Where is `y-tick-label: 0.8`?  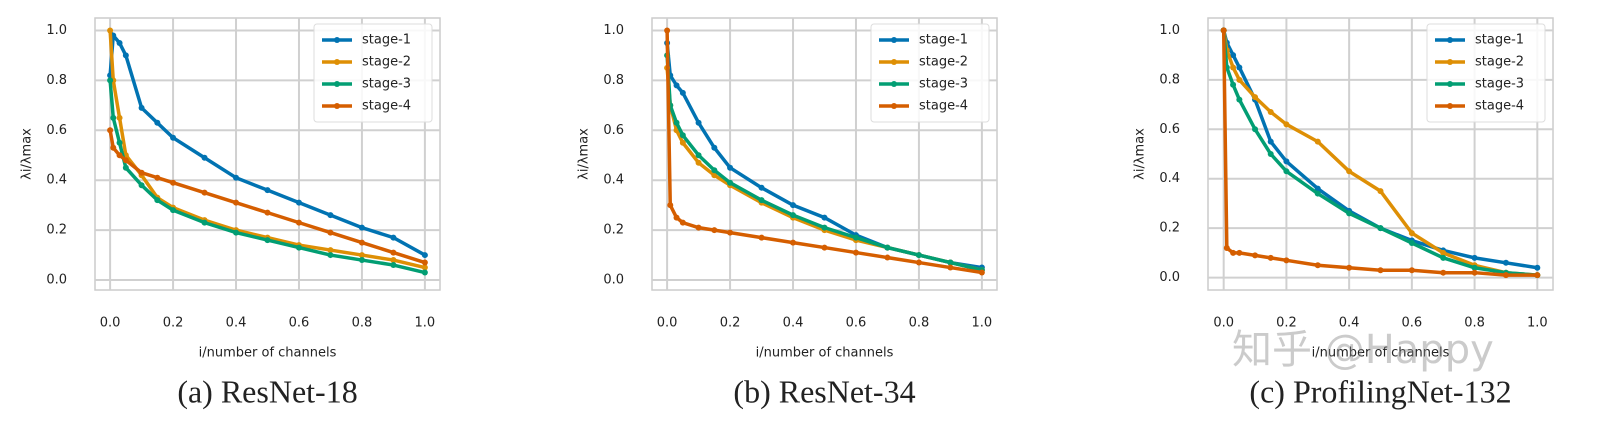 y-tick-label: 0.8 is located at coordinates (56, 80).